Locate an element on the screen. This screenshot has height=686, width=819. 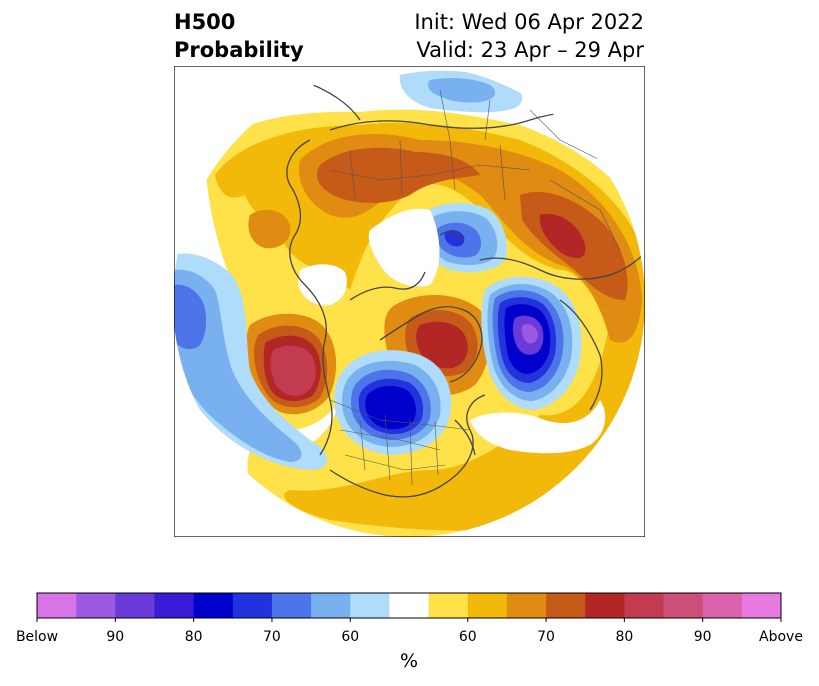
title-valid-range: Valid: 23 Apr – 29 Apr is located at coordinates (530, 50).